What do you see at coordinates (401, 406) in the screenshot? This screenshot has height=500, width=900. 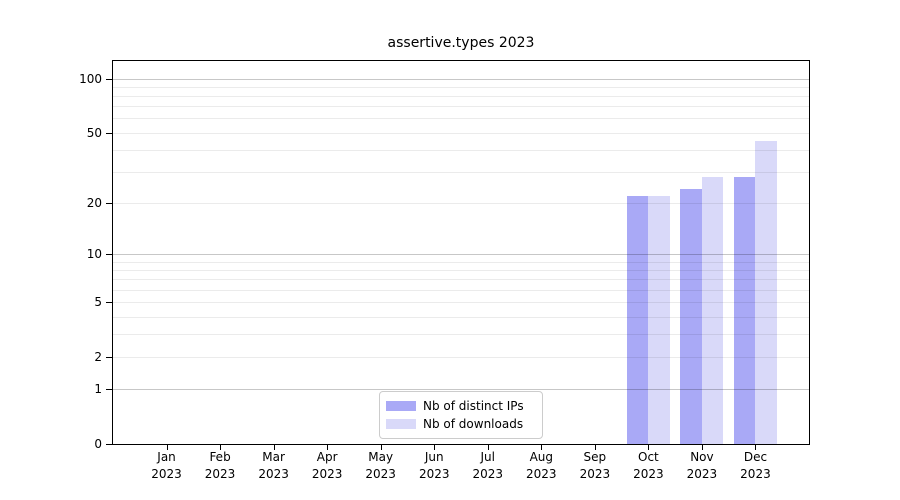 I see `legend-swatch-distinct-ips` at bounding box center [401, 406].